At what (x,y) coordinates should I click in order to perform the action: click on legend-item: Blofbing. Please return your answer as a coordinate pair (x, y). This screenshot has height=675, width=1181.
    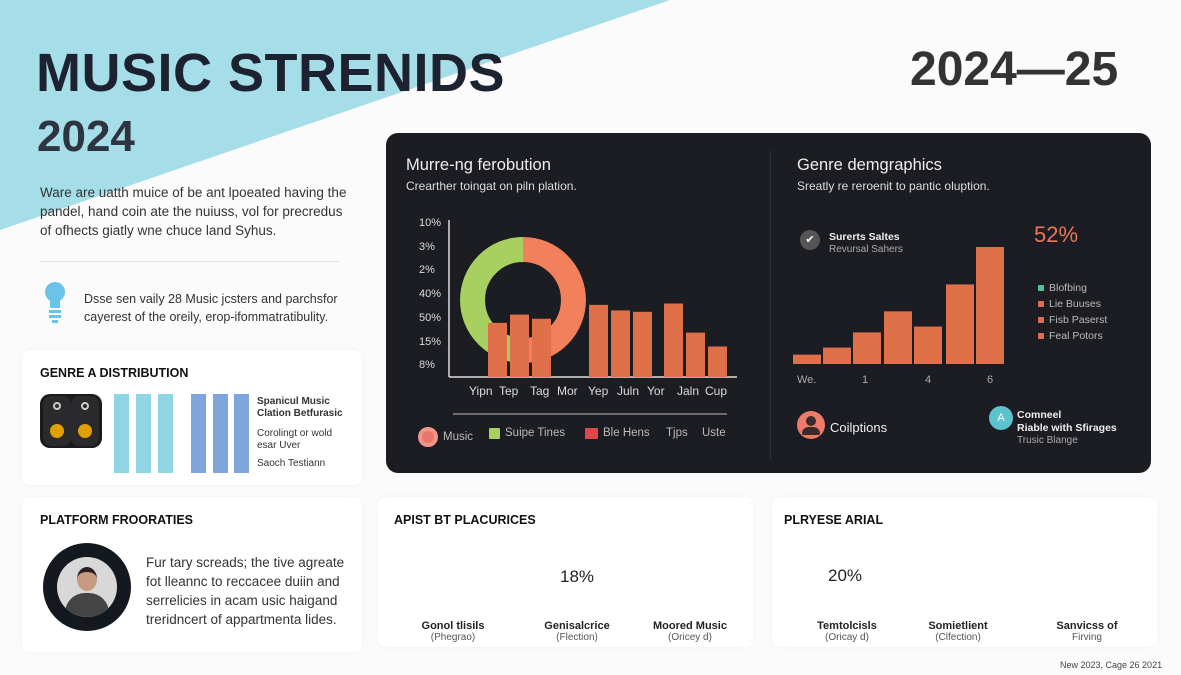
    Looking at the image, I should click on (1062, 288).